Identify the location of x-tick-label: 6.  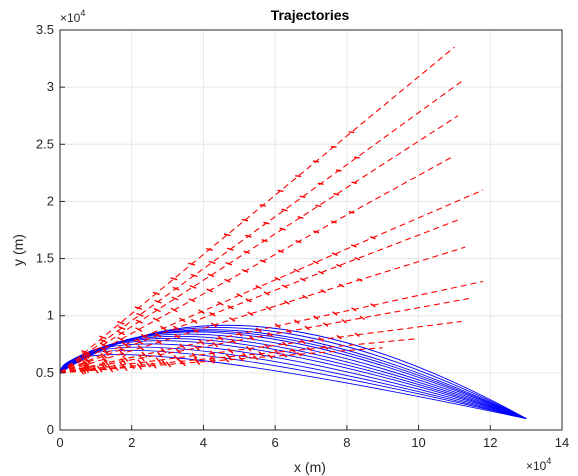
(275, 442).